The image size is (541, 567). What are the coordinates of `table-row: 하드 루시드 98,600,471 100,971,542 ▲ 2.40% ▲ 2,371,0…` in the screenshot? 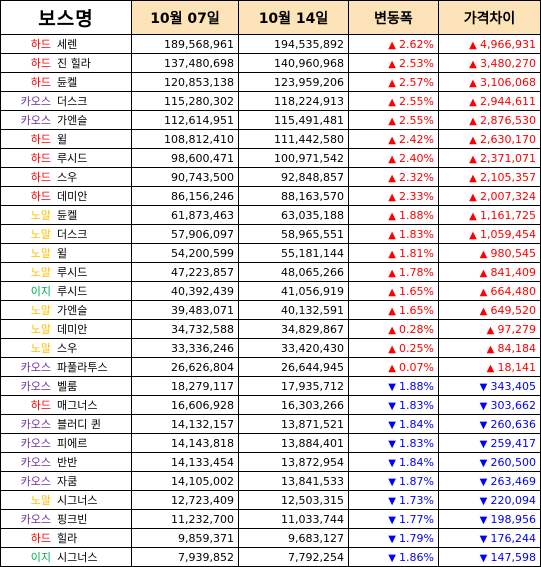 It's located at (270, 158).